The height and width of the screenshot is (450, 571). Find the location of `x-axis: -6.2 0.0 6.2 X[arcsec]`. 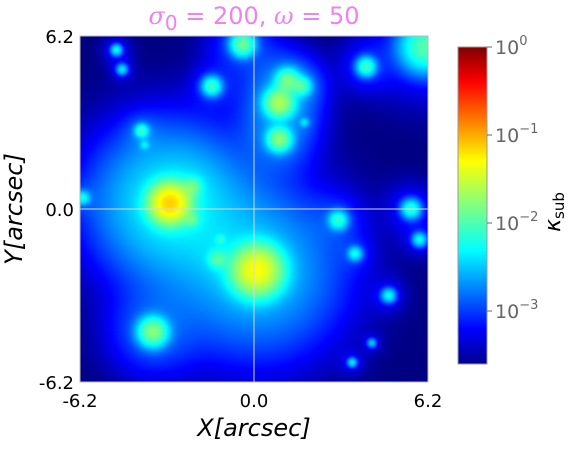

x-axis: -6.2 0.0 6.2 X[arcsec] is located at coordinates (252, 416).